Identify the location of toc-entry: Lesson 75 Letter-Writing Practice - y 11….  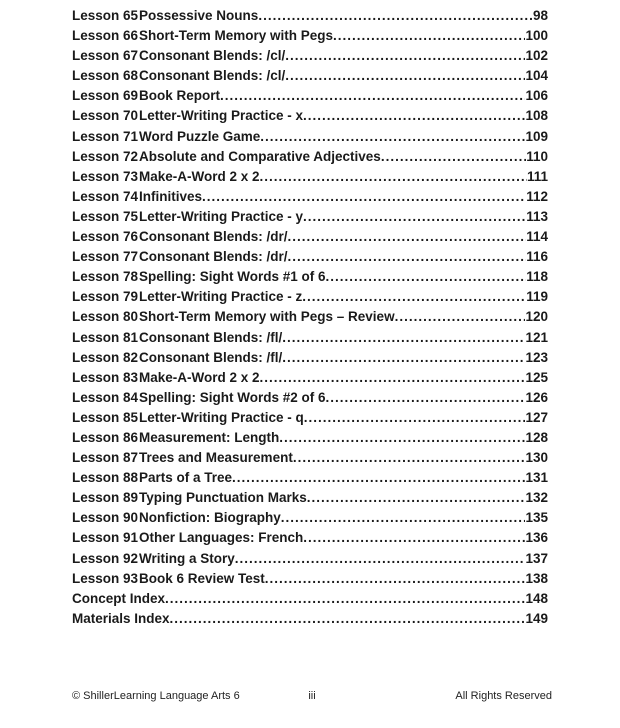
(310, 219).